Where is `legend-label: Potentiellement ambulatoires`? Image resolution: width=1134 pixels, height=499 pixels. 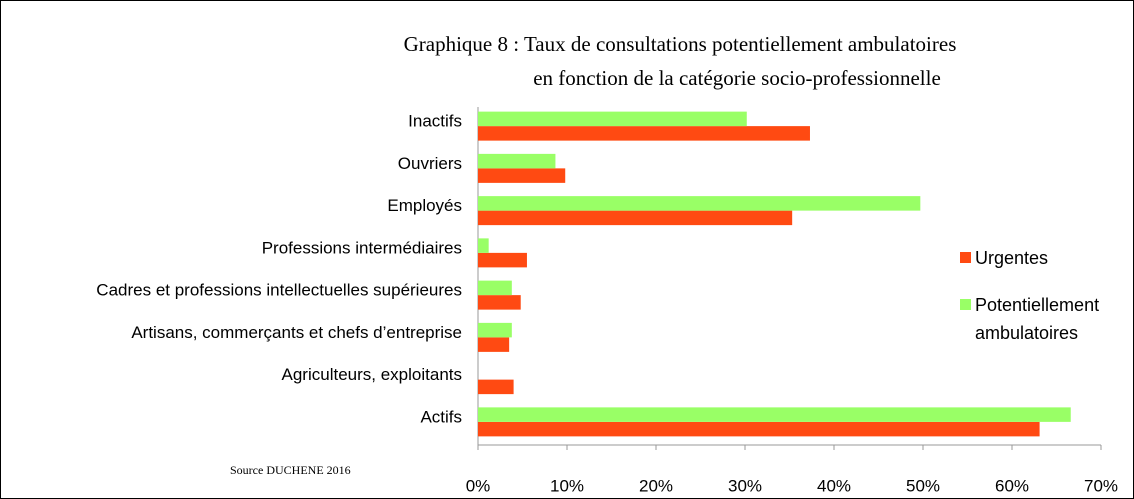 legend-label: Potentiellement ambulatoires is located at coordinates (1037, 319).